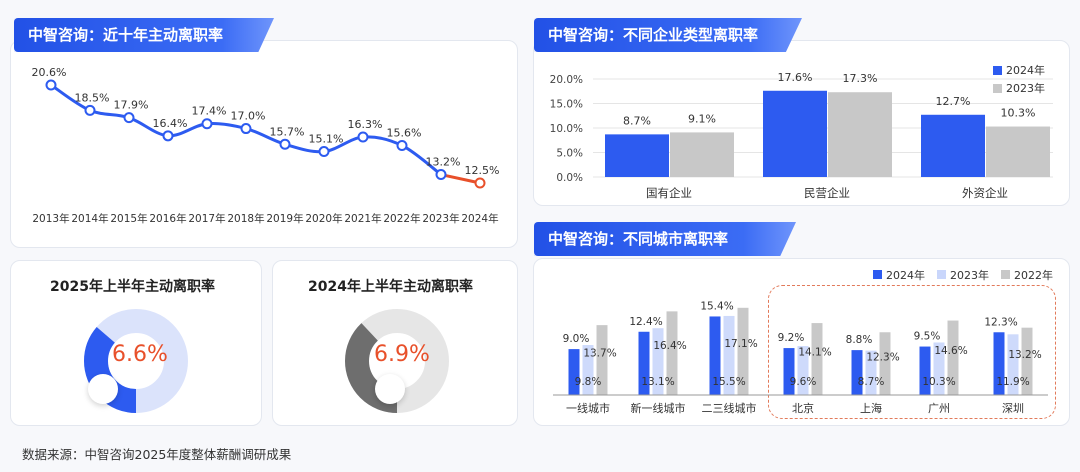 The image size is (1080, 472). I want to click on city-legend-label: 2024年, so click(905, 275).